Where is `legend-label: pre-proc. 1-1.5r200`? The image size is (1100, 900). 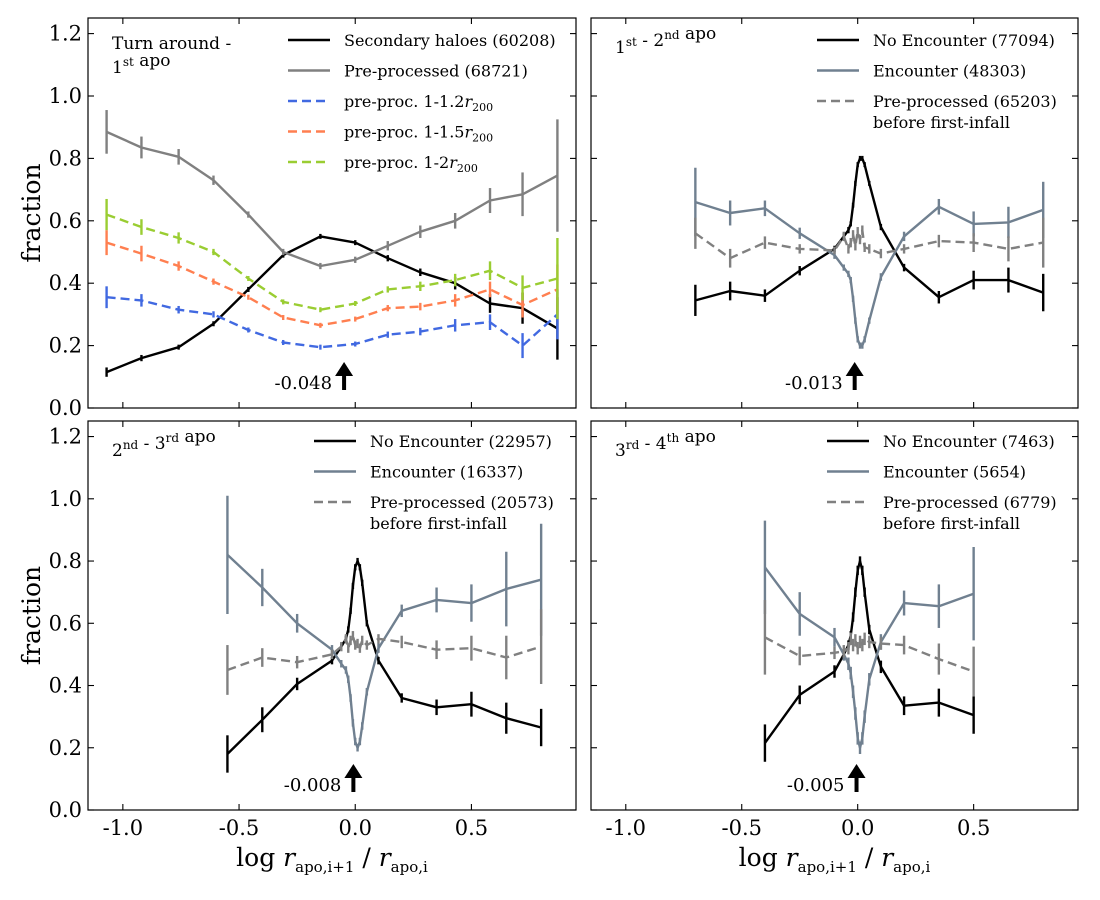
legend-label: pre-proc. 1-1.5r200 is located at coordinates (418, 134).